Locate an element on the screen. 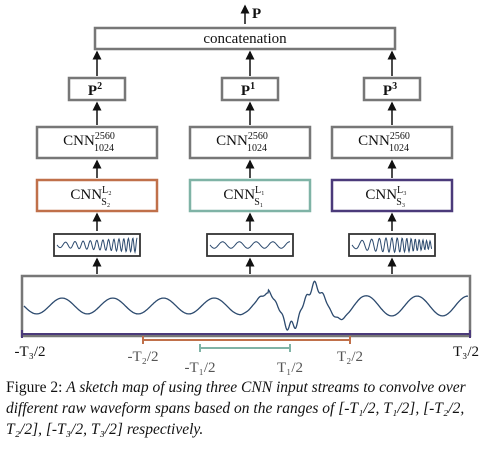 This screenshot has width=493, height=456. range-start: -T₂/2 is located at coordinates (142, 357).